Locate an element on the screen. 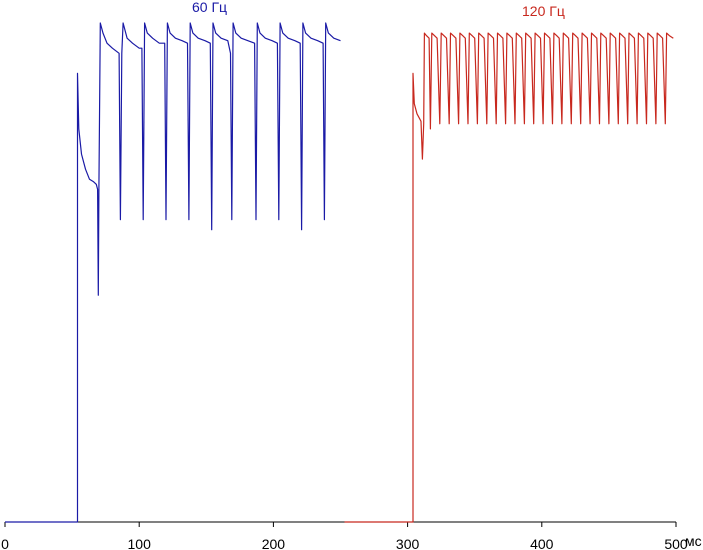 This screenshot has width=703, height=550. x-axis-ticks is located at coordinates (340, 524).